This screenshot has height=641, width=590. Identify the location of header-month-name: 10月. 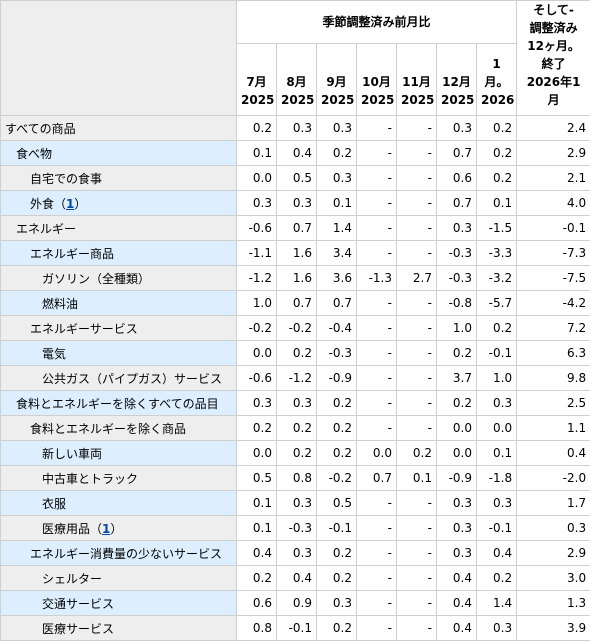
(376, 82).